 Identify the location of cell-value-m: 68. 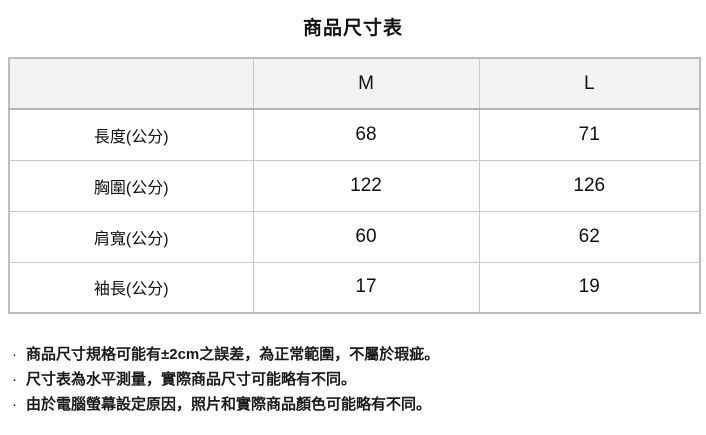
(366, 134).